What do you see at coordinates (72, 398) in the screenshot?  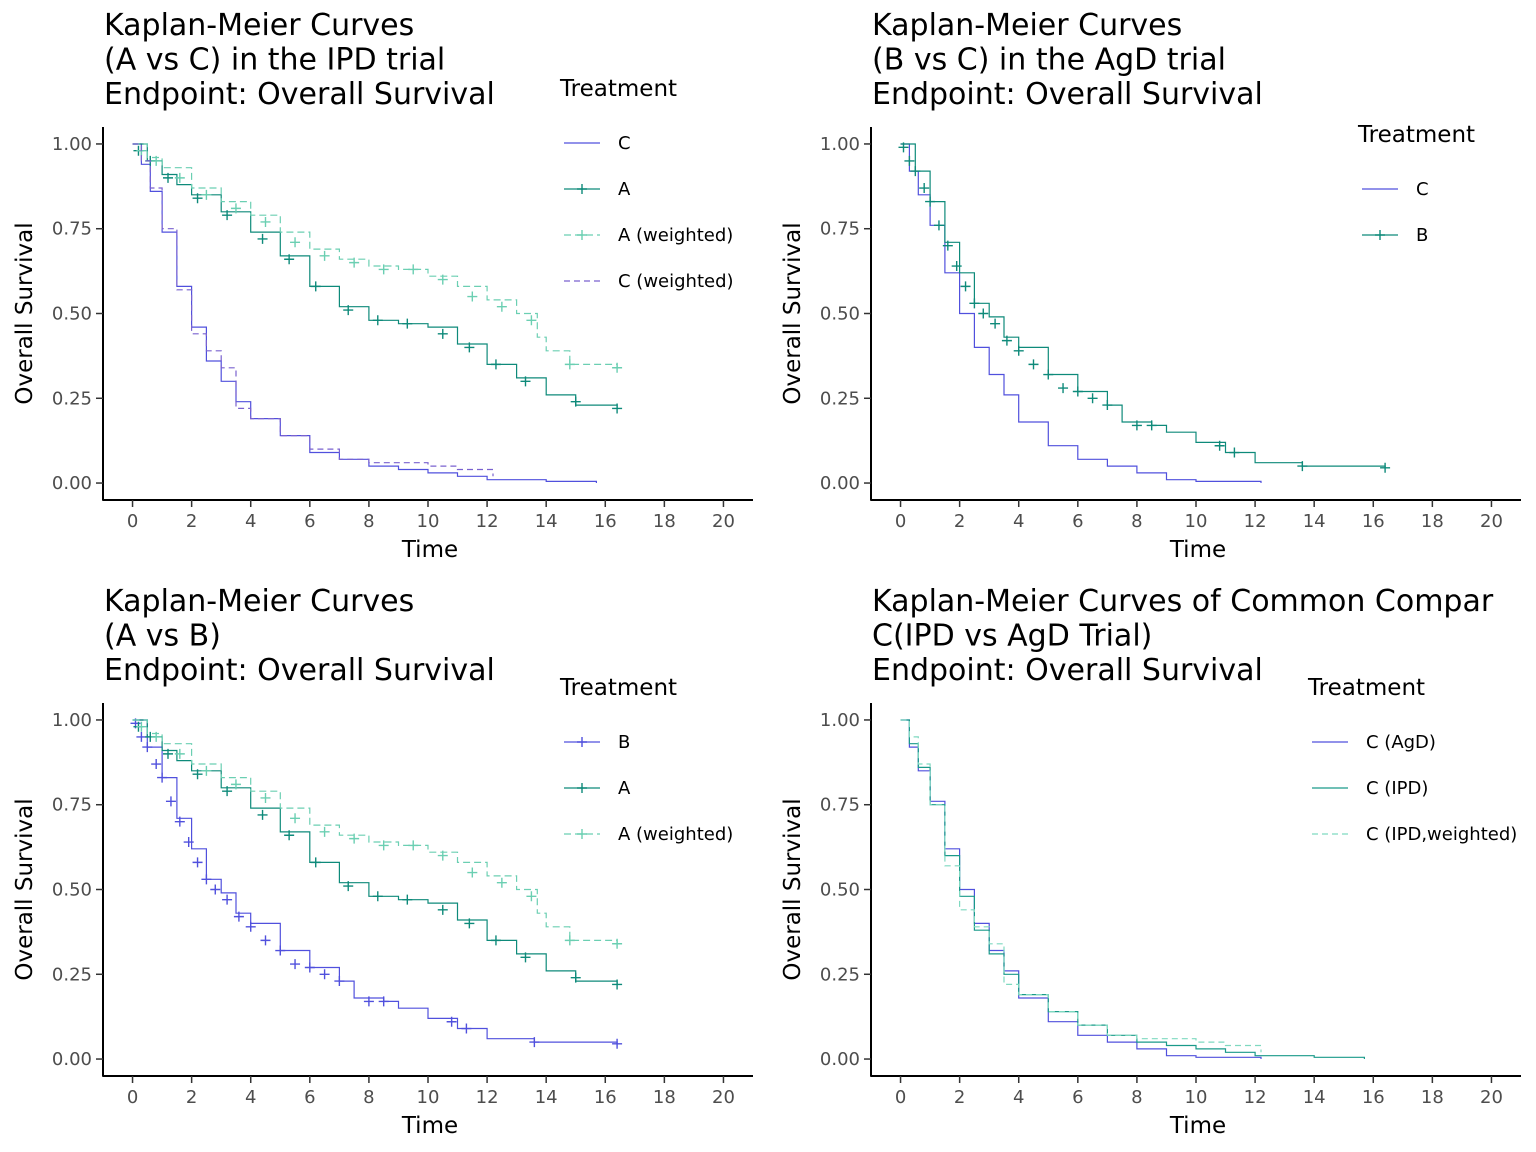 I see `y-tick-label: 0.25` at bounding box center [72, 398].